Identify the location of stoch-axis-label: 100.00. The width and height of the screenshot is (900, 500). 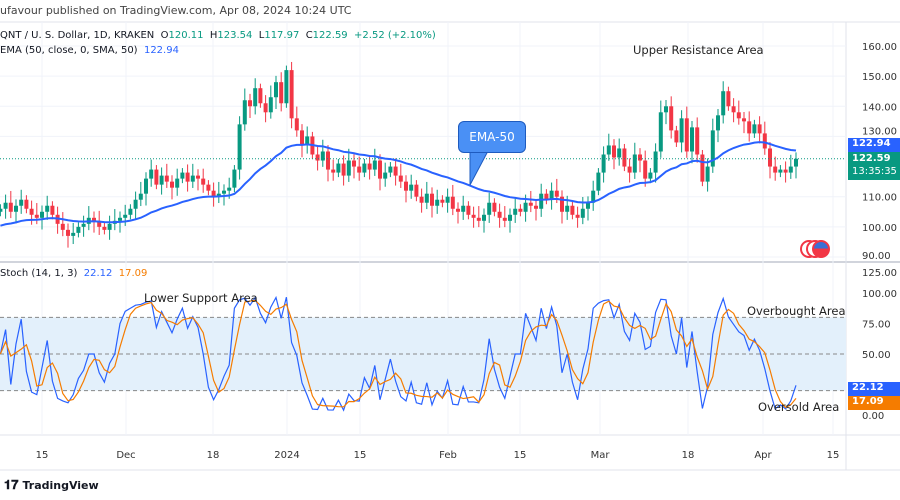
(879, 294).